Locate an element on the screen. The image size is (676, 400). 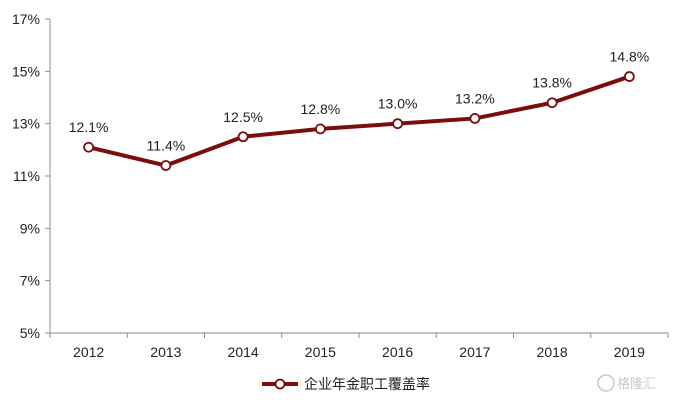
watermark-logo-icon is located at coordinates (606, 383).